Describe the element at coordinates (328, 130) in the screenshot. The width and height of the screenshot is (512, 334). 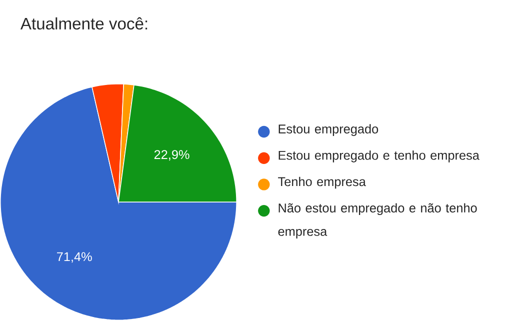
I see `legend-label: Estou empregado` at that location.